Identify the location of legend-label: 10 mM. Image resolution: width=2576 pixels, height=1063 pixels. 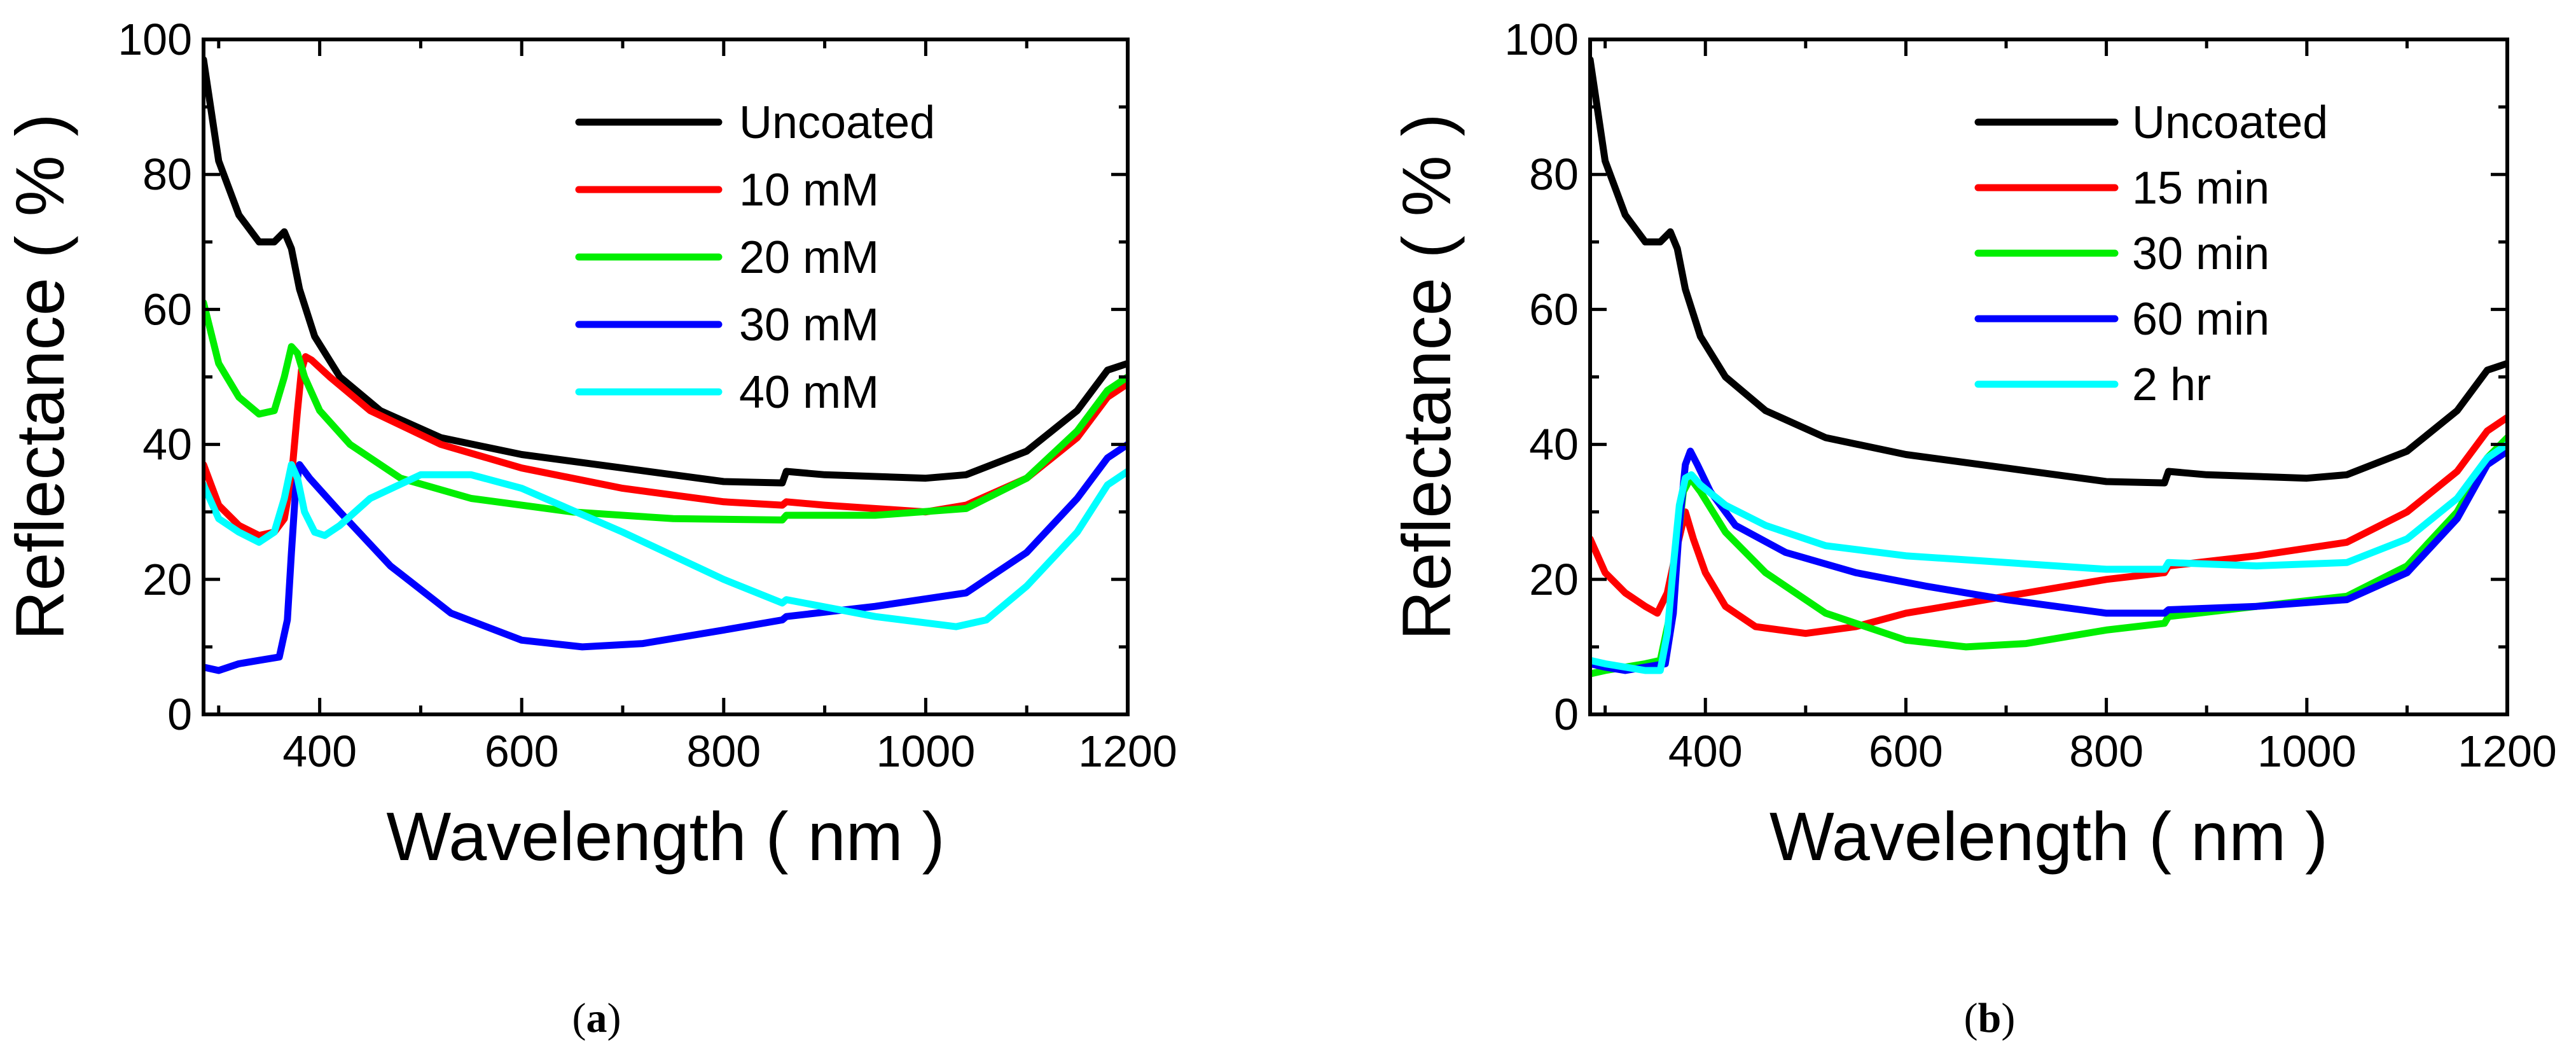
(809, 191).